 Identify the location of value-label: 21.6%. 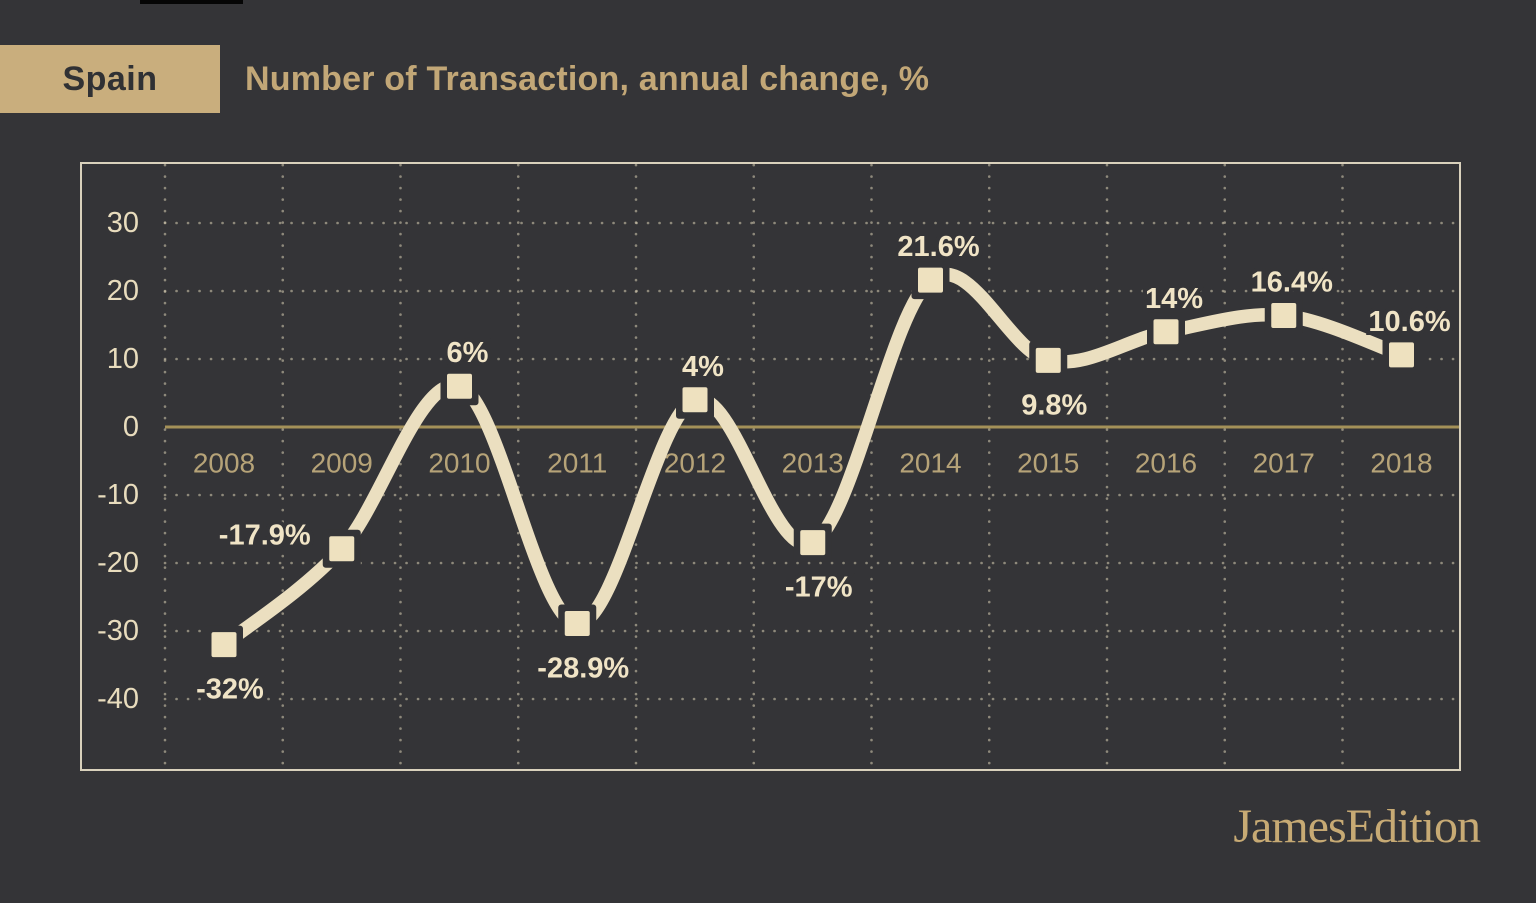
(938, 247).